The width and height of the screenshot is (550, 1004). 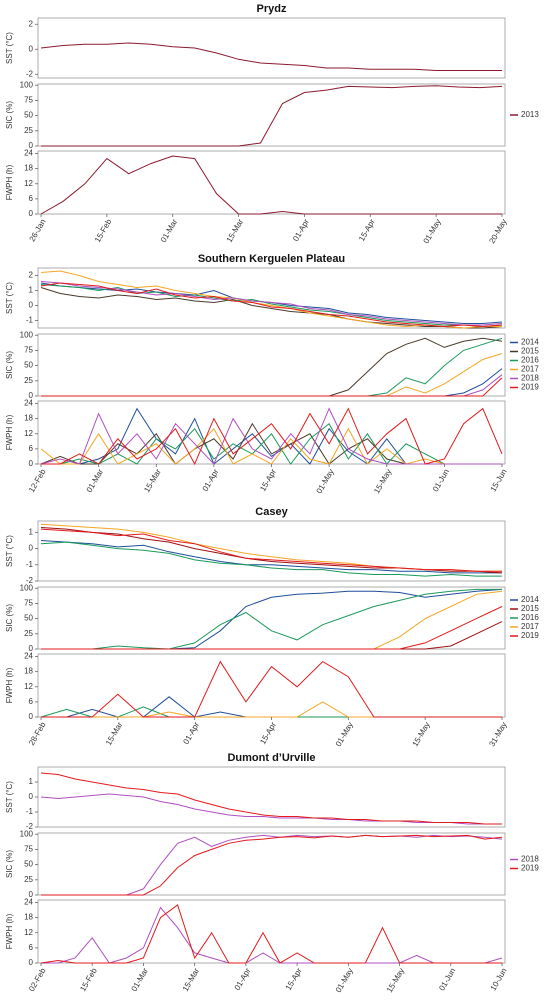 What do you see at coordinates (530, 369) in the screenshot?
I see `legend-label: 2017` at bounding box center [530, 369].